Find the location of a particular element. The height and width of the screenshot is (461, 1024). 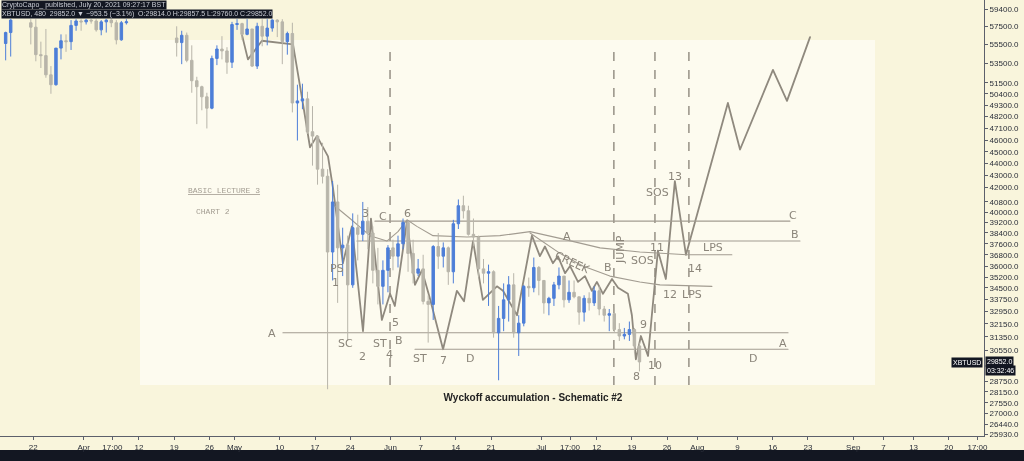

y-tick-label: 33750.0 is located at coordinates (1004, 299).